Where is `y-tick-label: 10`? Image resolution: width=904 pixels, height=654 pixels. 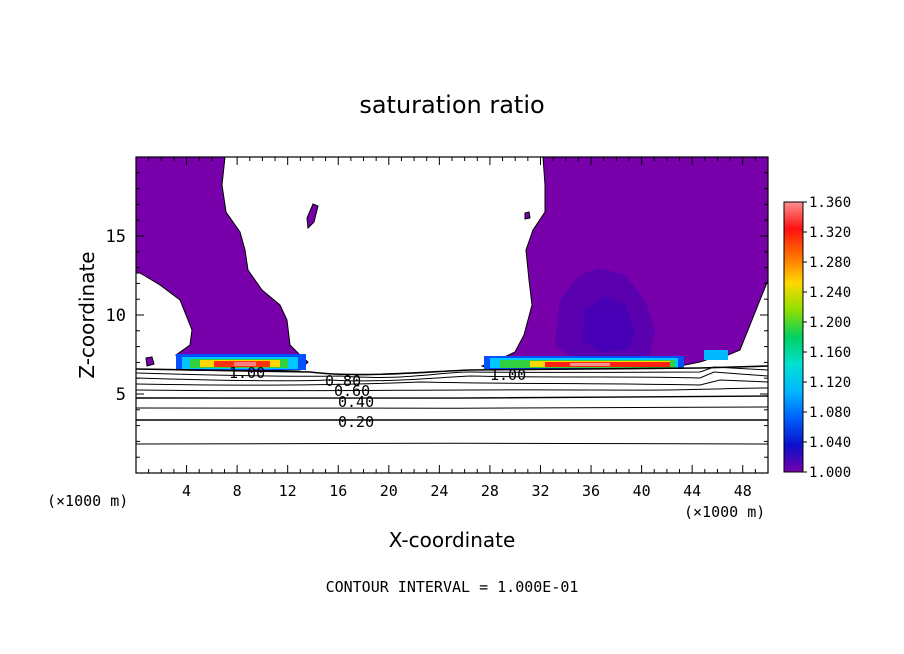
y-tick-label: 10 is located at coordinates (116, 316).